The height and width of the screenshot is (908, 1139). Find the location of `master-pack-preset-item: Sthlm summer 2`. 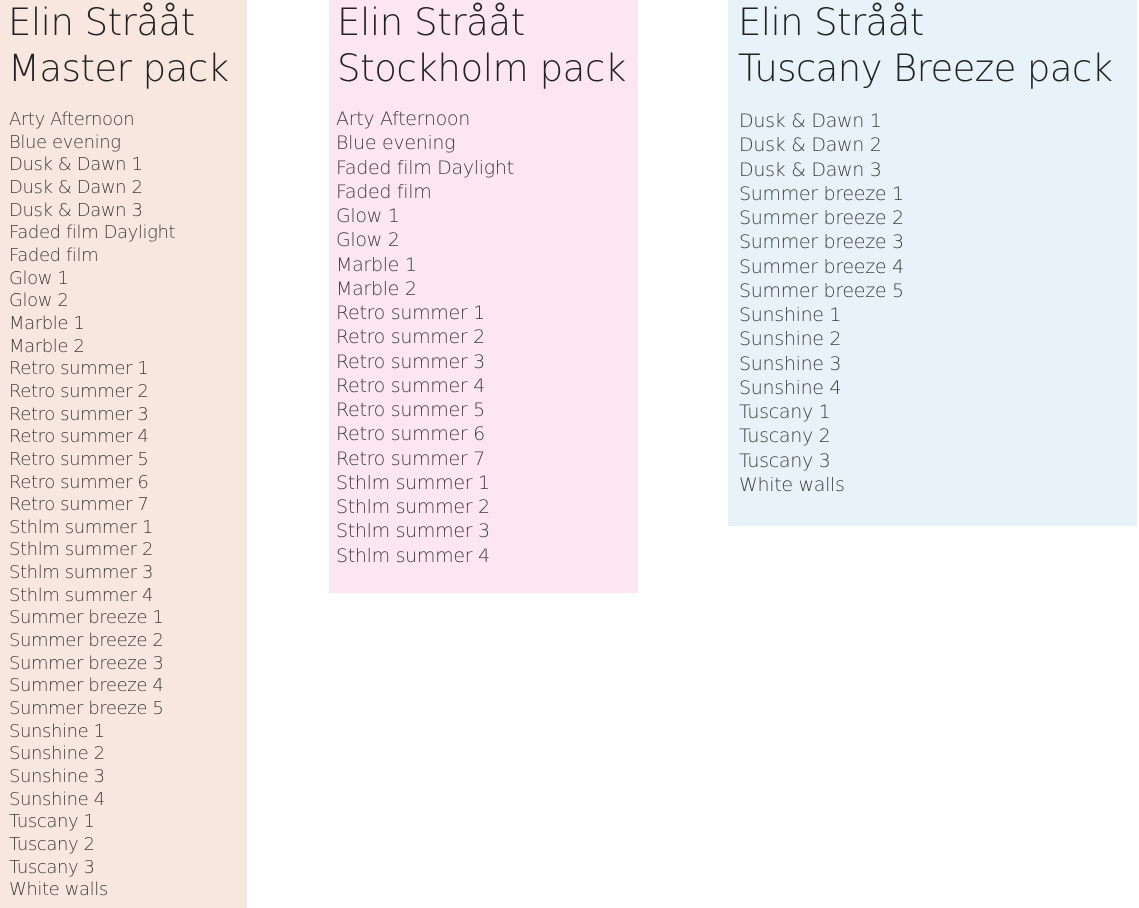

master-pack-preset-item: Sthlm summer 2 is located at coordinates (81, 550).